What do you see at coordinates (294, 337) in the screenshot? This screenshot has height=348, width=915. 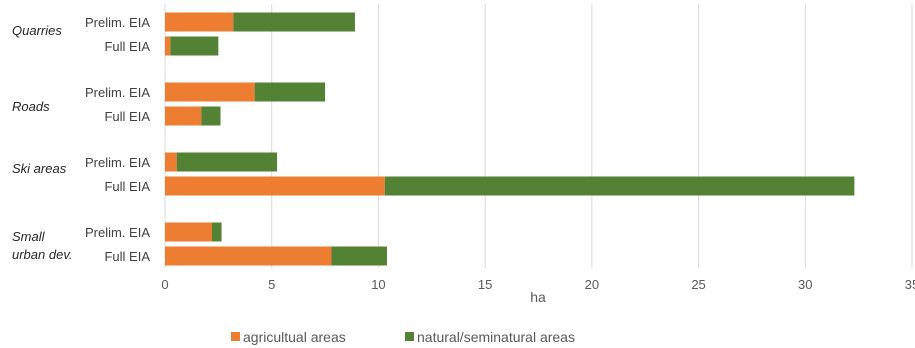 I see `legend-label: agricultual areas` at bounding box center [294, 337].